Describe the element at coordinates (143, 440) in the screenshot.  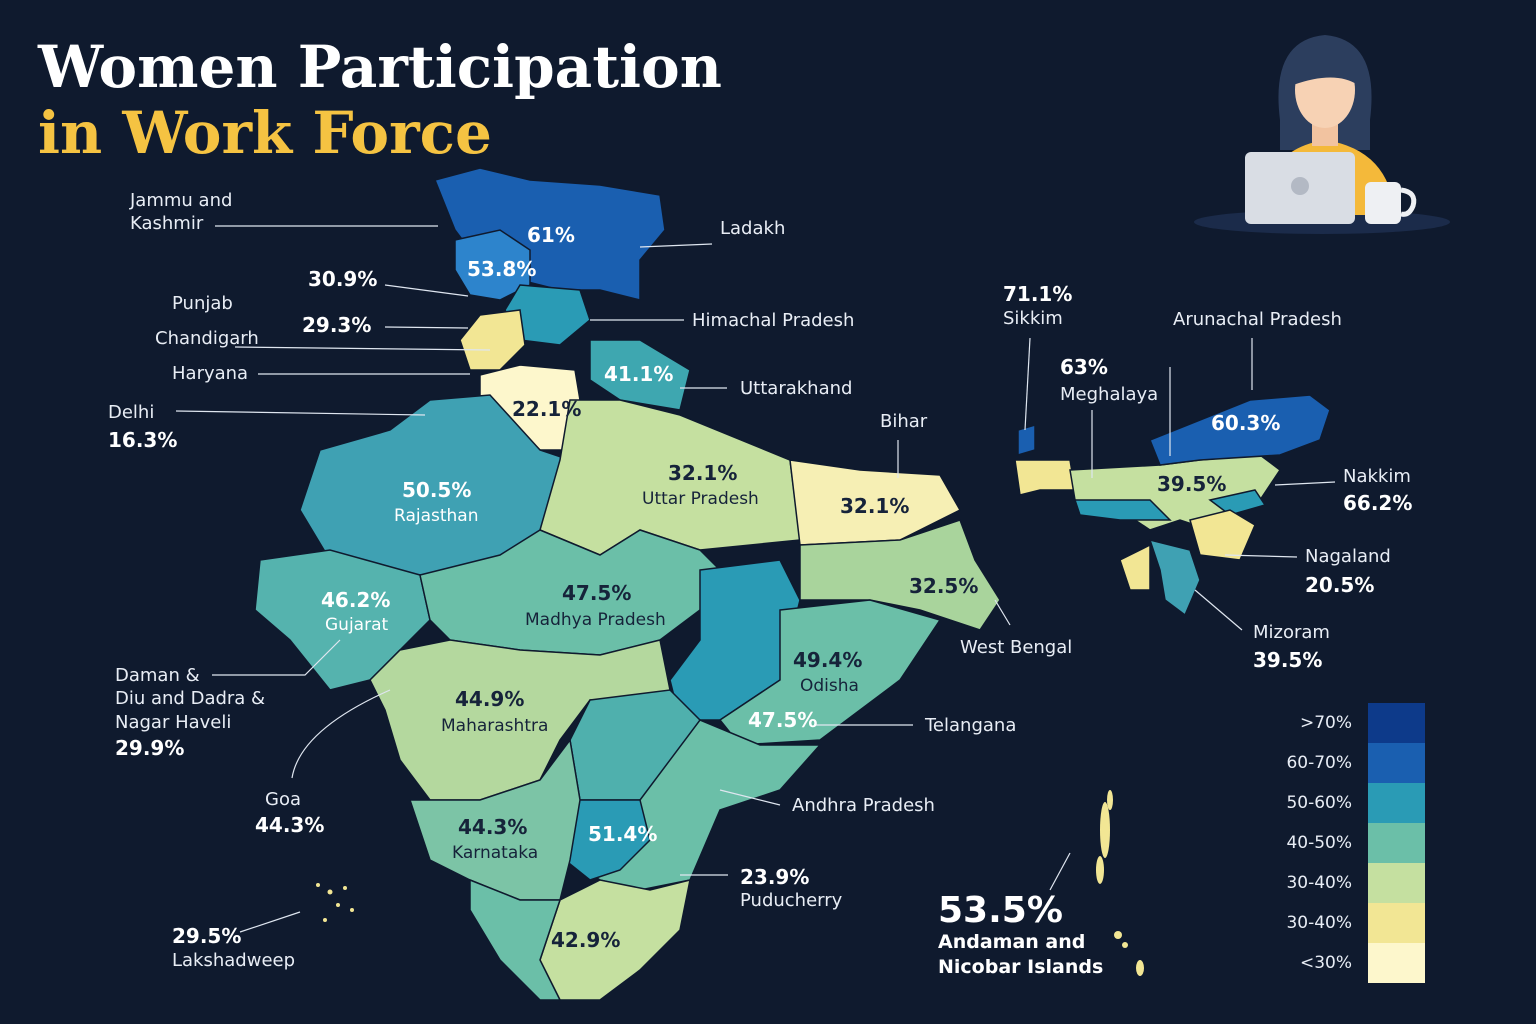
I see `state-value: 16.3%` at that location.